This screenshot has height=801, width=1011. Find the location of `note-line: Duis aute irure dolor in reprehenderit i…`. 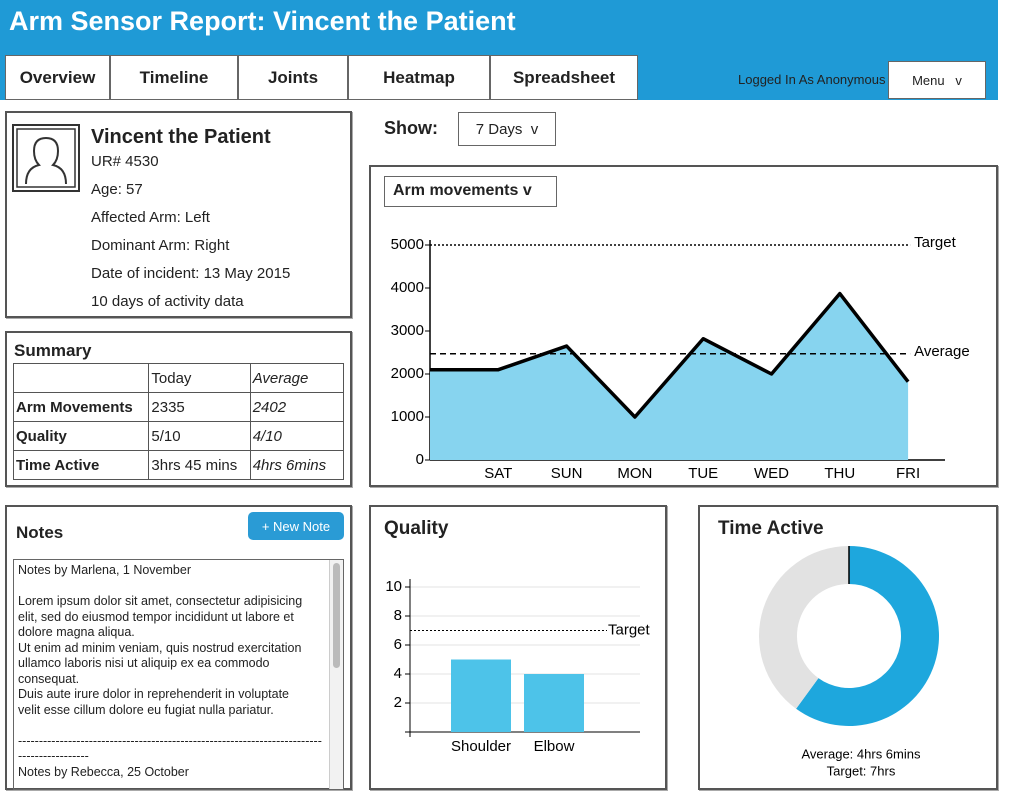

note-line: Duis aute irure dolor in reprehenderit i… is located at coordinates (153, 694).